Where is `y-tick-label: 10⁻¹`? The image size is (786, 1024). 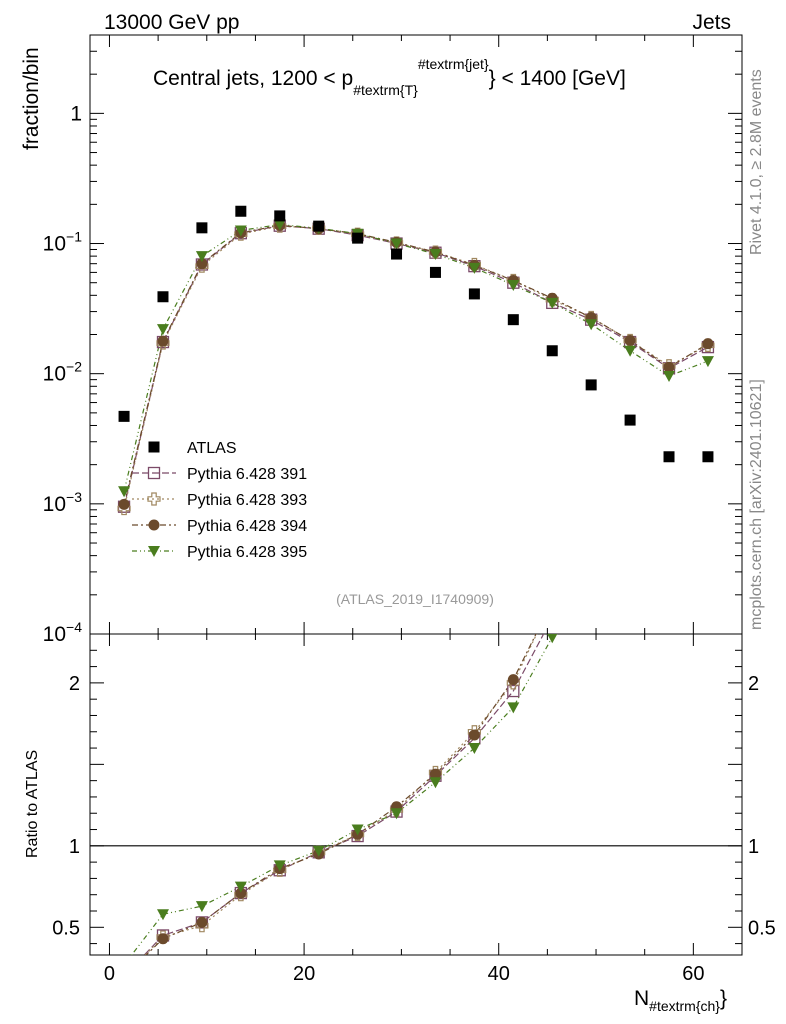
y-tick-label: 10⁻¹ is located at coordinates (63, 242).